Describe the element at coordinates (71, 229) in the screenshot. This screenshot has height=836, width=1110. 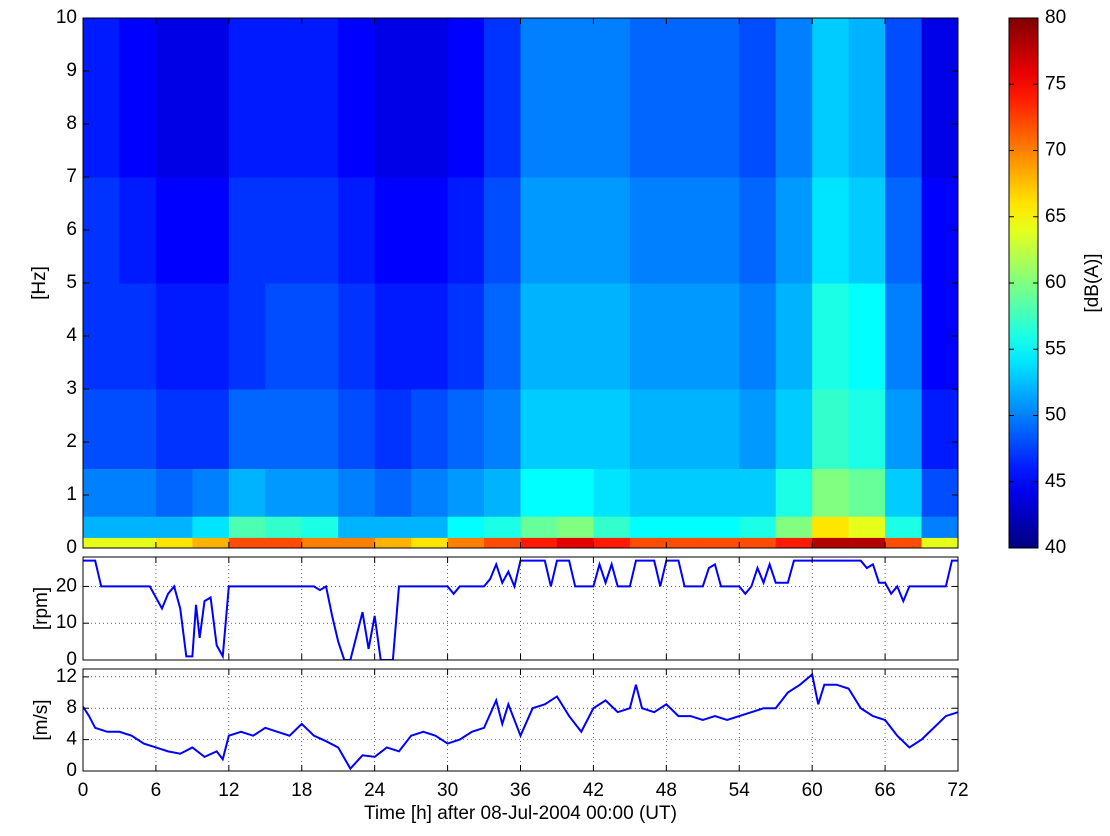
I see `y-tick-label: 6` at that location.